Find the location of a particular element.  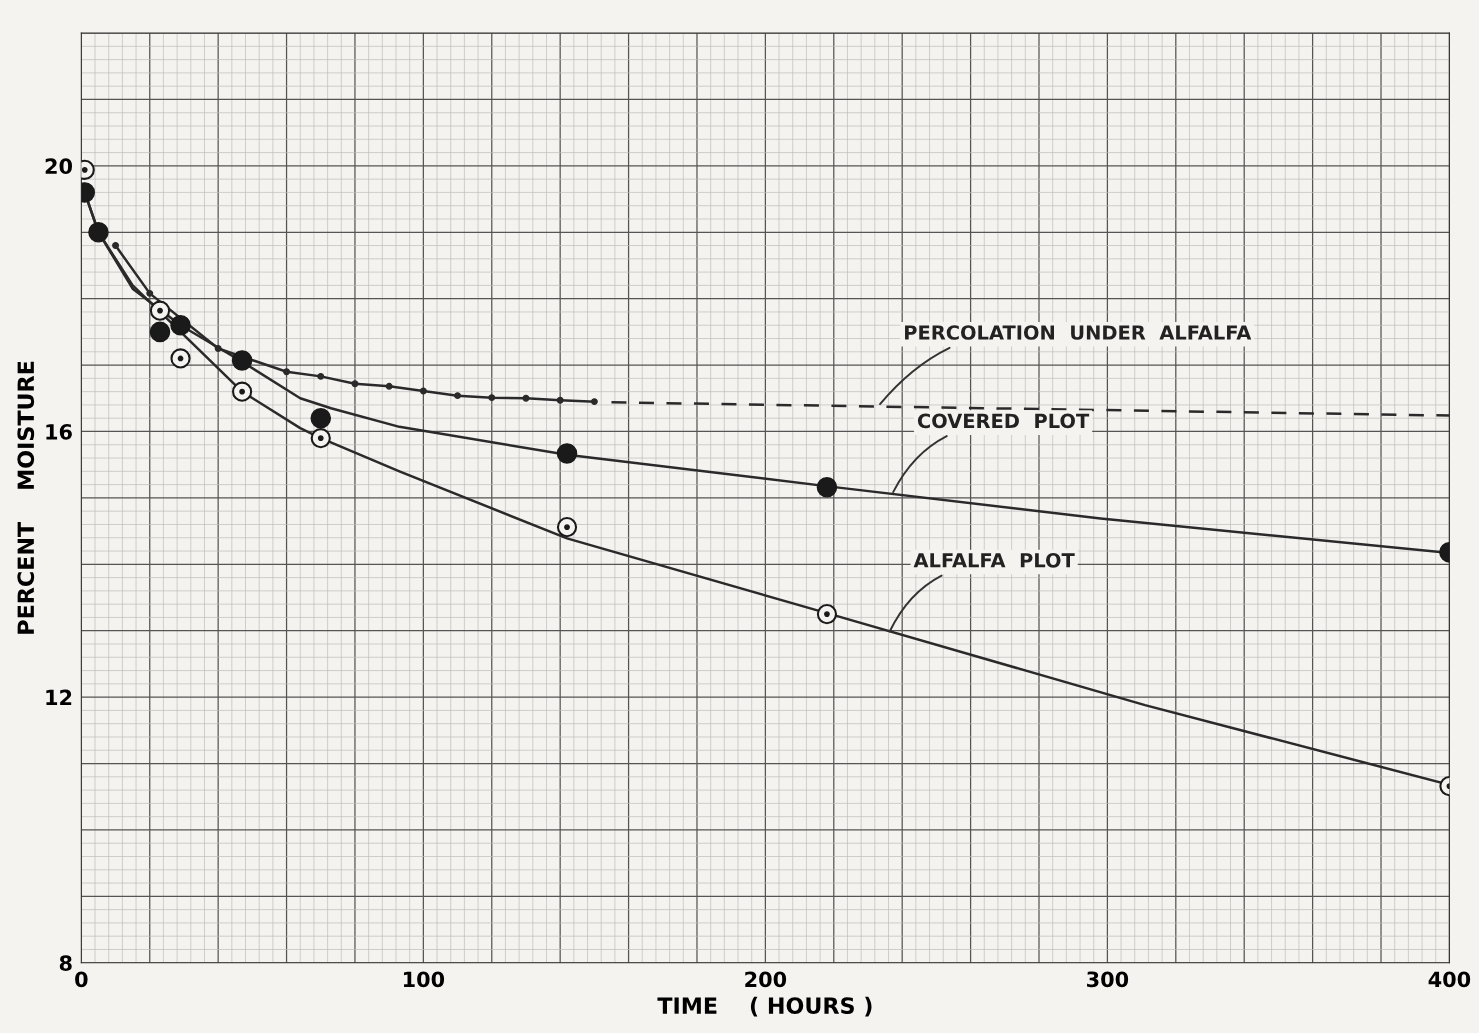

annotation: COVERED PLOT is located at coordinates (1003, 421).